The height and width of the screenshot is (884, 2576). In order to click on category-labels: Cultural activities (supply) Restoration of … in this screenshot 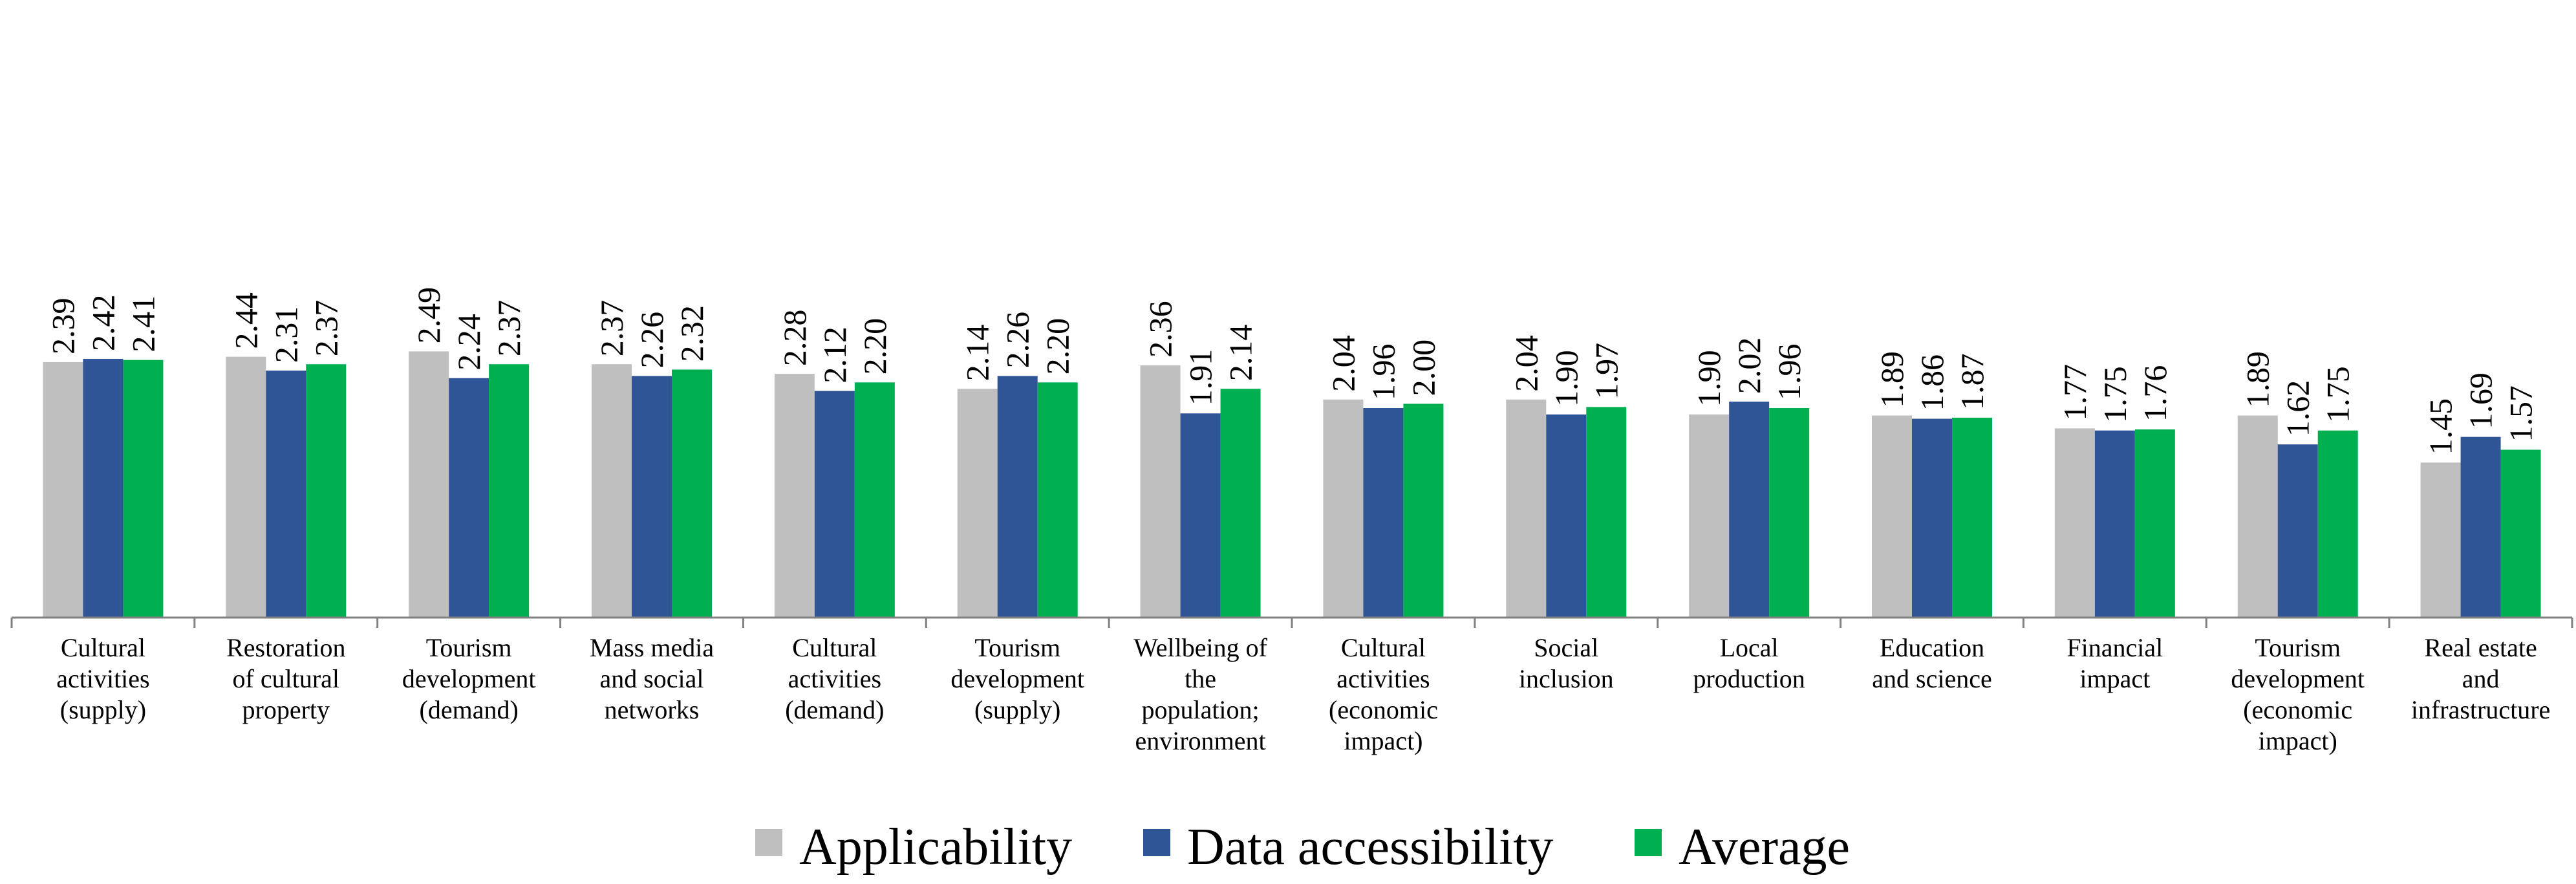, I will do `click(1303, 694)`.